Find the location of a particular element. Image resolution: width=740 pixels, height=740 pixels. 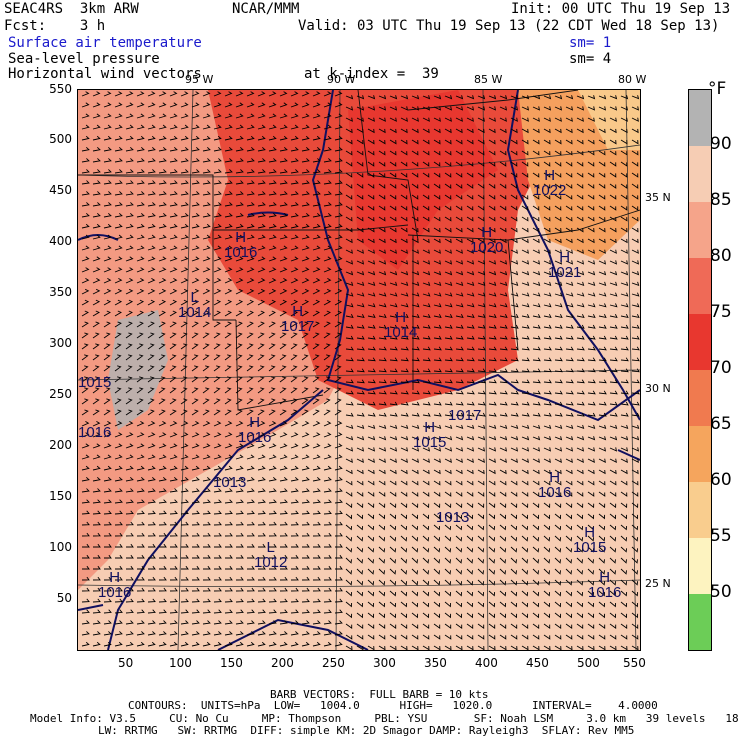

pressure-center-label: 1013 is located at coordinates (229, 482).